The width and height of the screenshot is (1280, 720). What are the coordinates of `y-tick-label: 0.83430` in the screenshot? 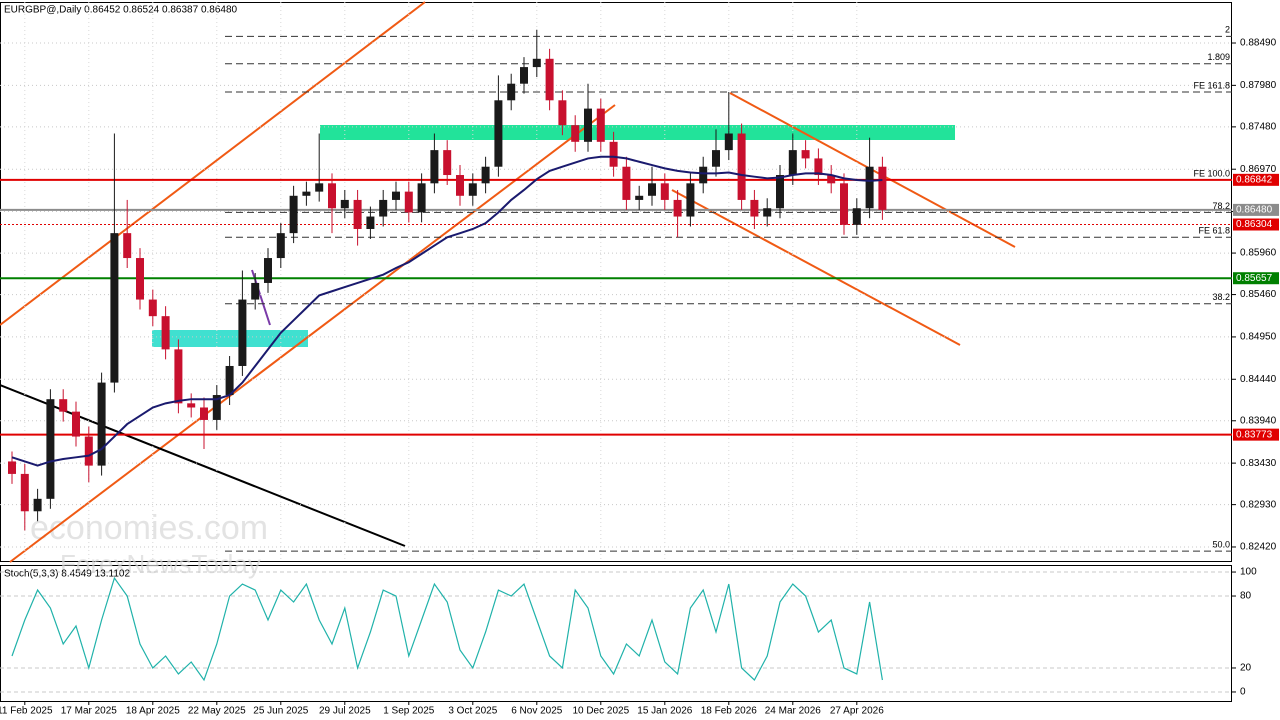 It's located at (1258, 463).